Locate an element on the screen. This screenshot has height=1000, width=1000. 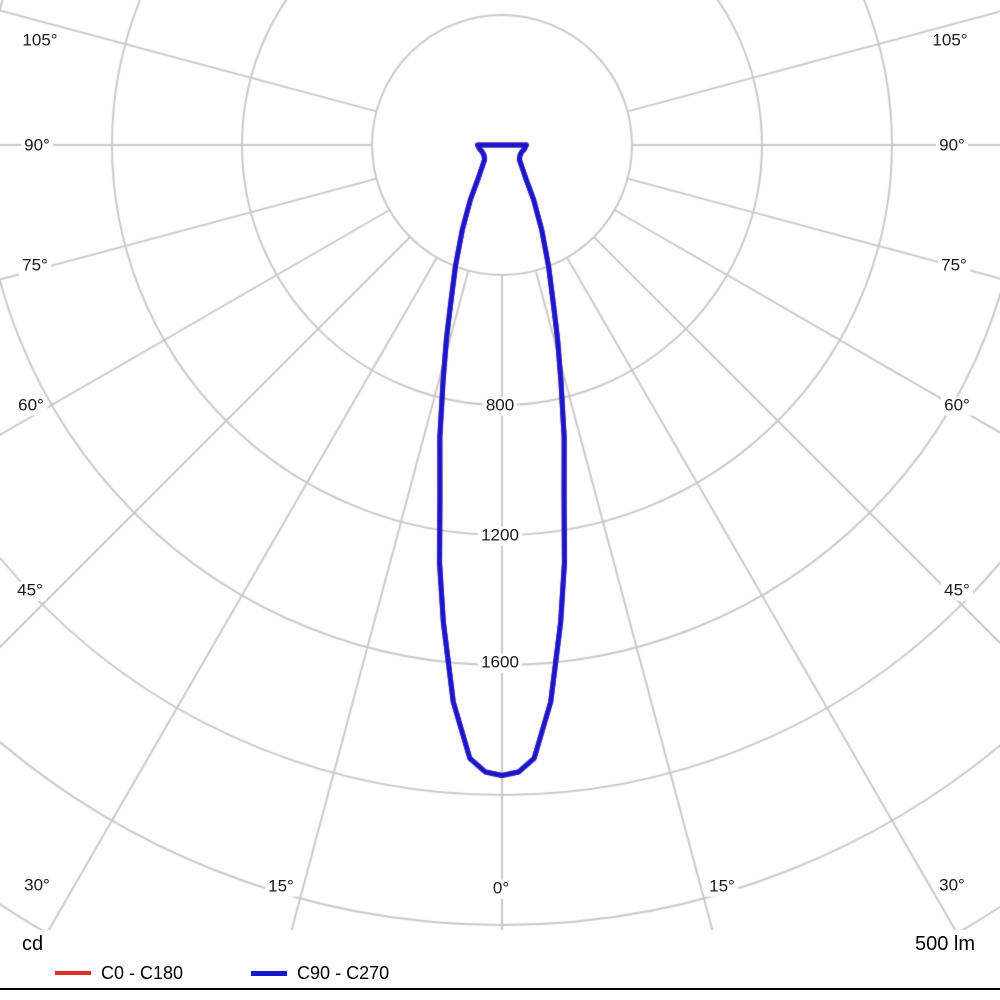
legend: C0 - C180 C90 - C270 is located at coordinates (222, 973).